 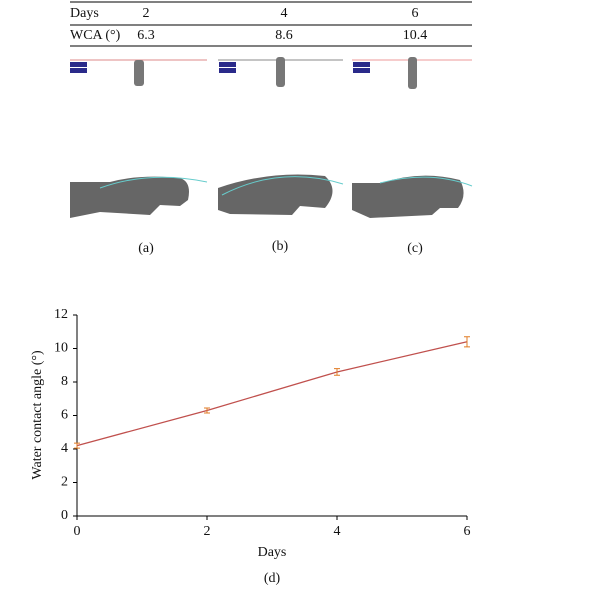 What do you see at coordinates (280, 246) in the screenshot?
I see `panel-label: (b)` at bounding box center [280, 246].